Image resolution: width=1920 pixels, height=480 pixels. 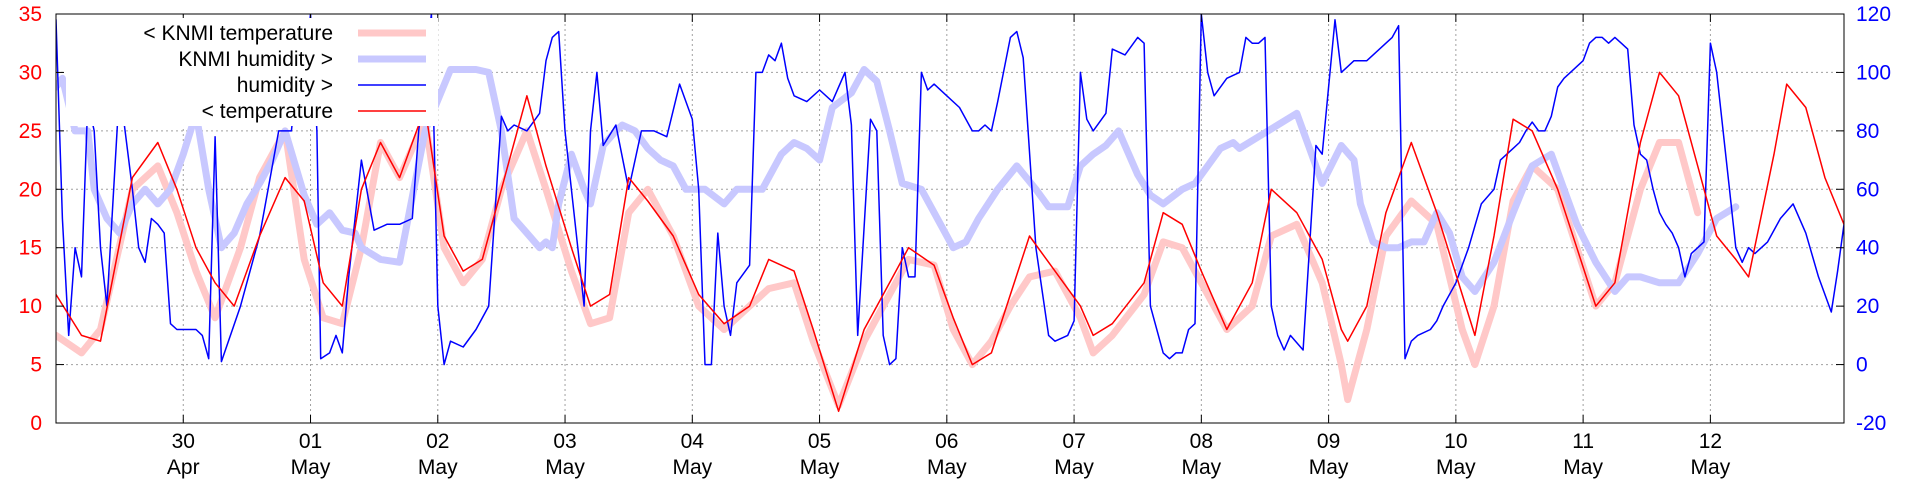 What do you see at coordinates (238, 33) in the screenshot?
I see `legend-label: < KNMI temperature` at bounding box center [238, 33].